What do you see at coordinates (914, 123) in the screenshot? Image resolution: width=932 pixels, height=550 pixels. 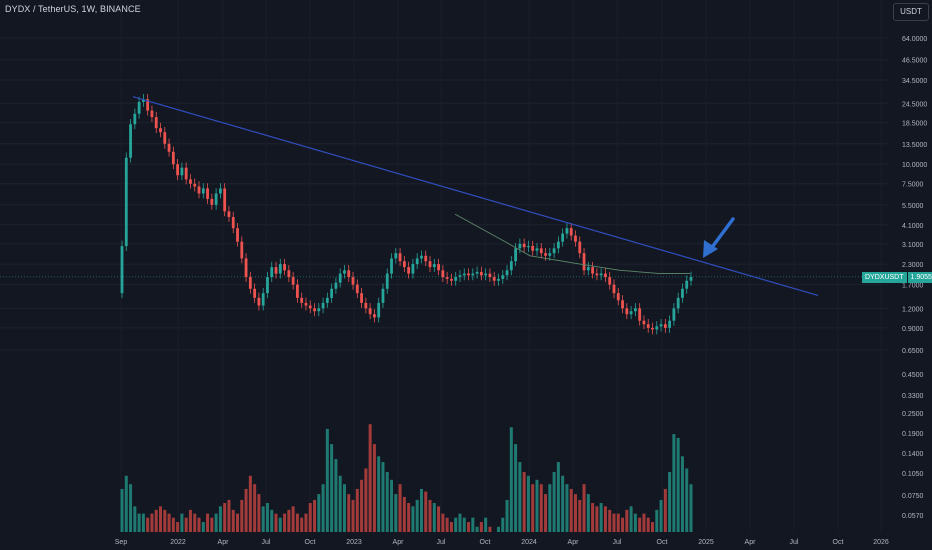 I see `price-tick-label: 18.5000` at bounding box center [914, 123].